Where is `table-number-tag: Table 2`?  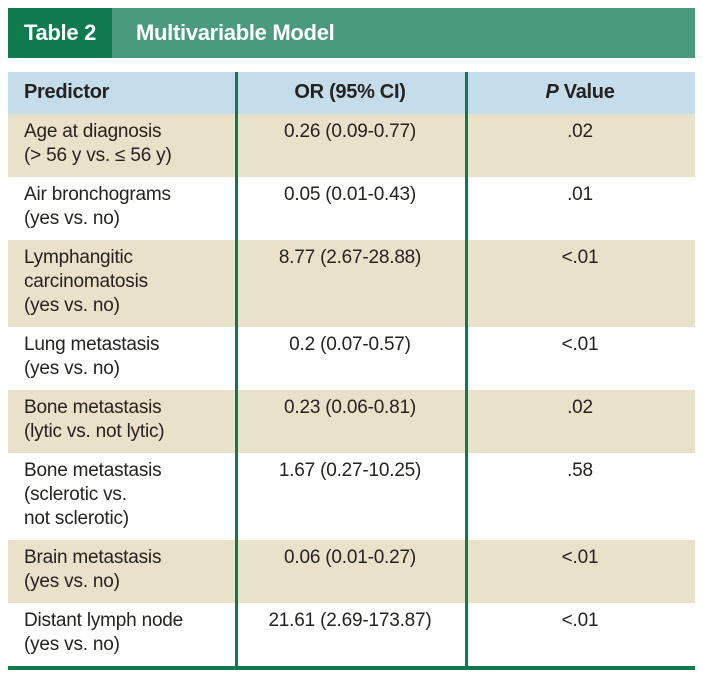
table-number-tag: Table 2 is located at coordinates (60, 33).